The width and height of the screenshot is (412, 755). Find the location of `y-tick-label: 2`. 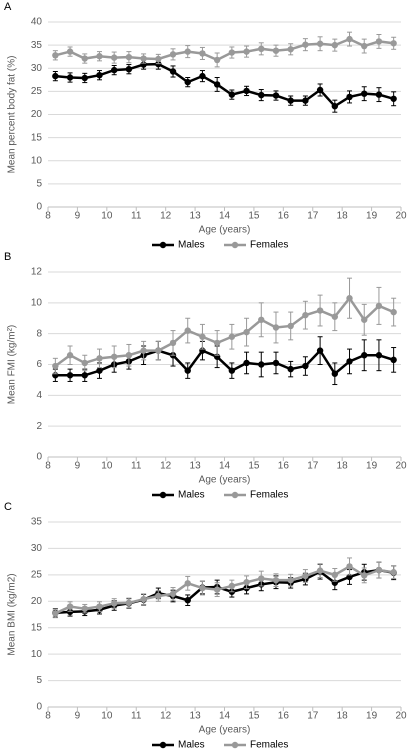

y-tick-label: 2 is located at coordinates (39, 426).